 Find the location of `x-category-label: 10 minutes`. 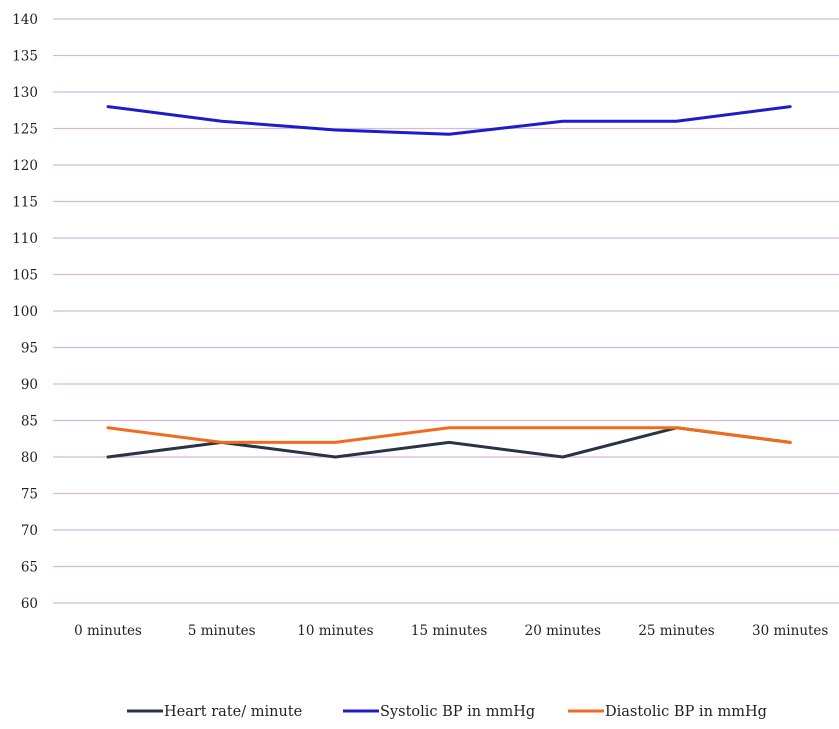

x-category-label: 10 minutes is located at coordinates (335, 631).